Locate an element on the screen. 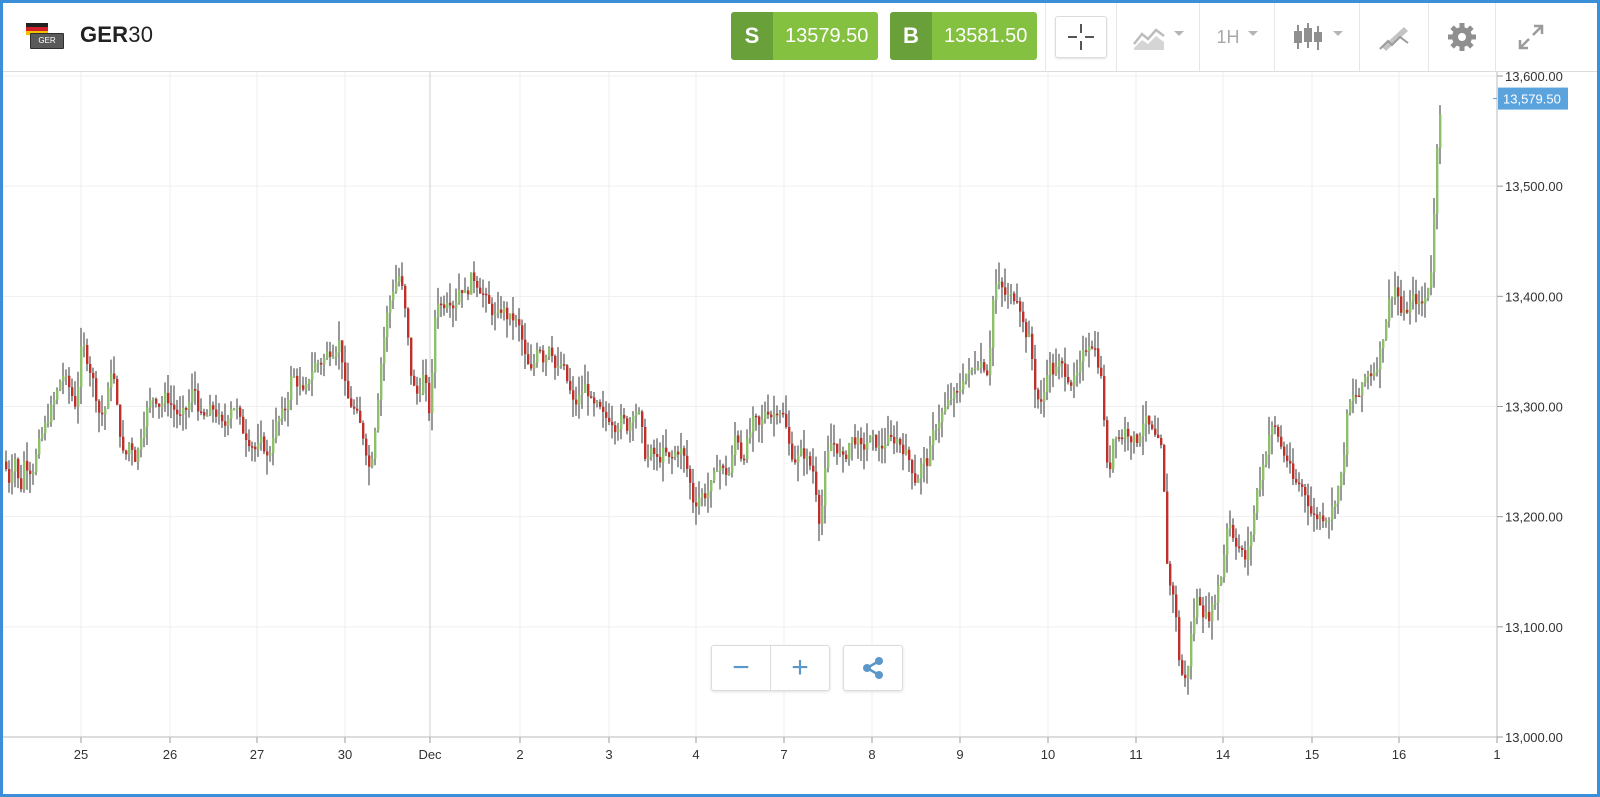 This screenshot has height=797, width=1600. fullscreen-button is located at coordinates (1530, 37).